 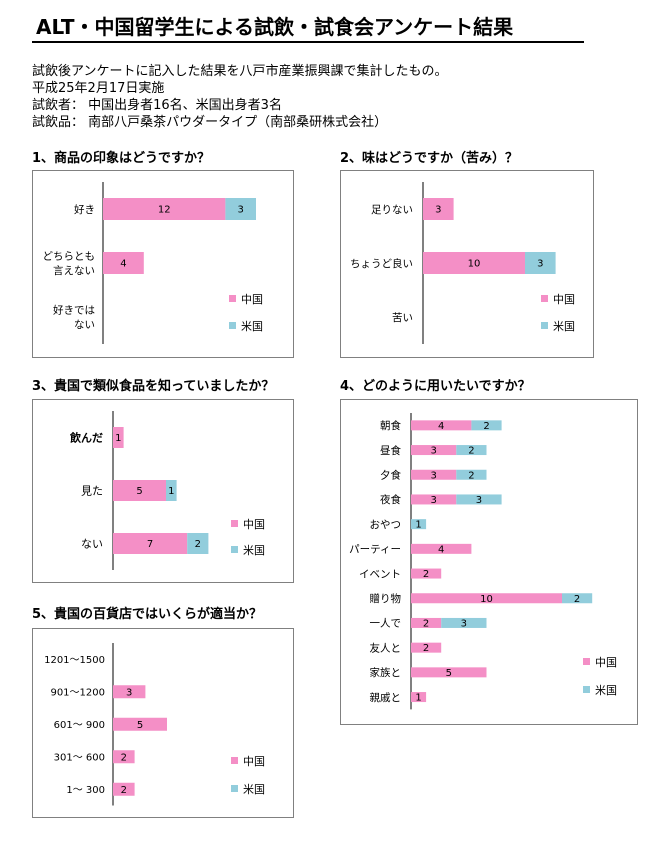 I want to click on chart-4-title: 4、どのように用いたいですか？, so click(x=435, y=386).